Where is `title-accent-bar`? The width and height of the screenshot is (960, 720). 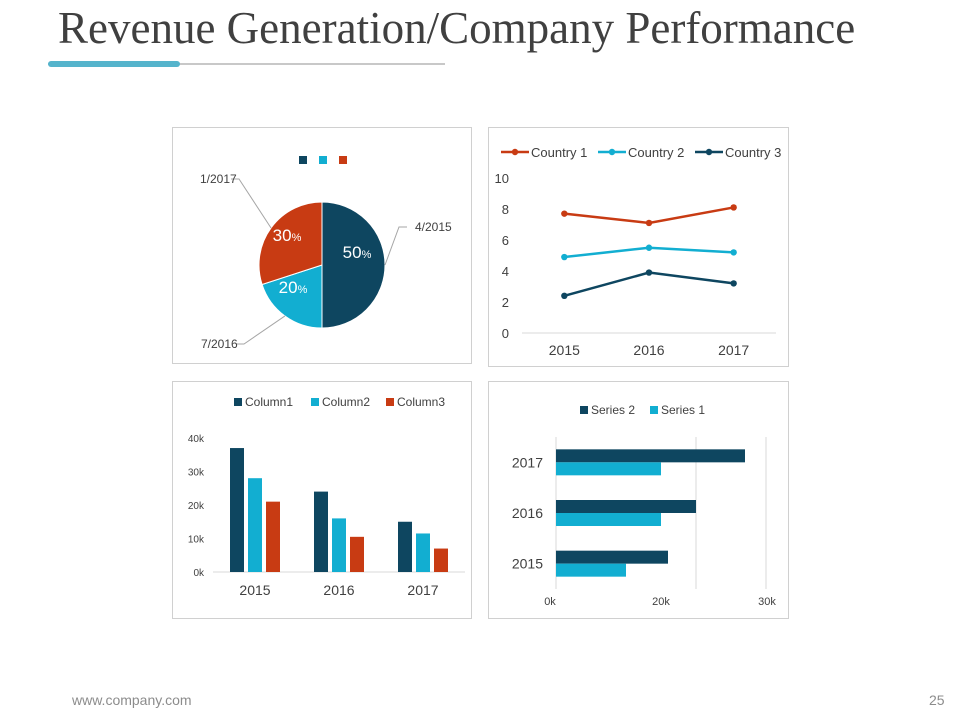
title-accent-bar is located at coordinates (114, 64).